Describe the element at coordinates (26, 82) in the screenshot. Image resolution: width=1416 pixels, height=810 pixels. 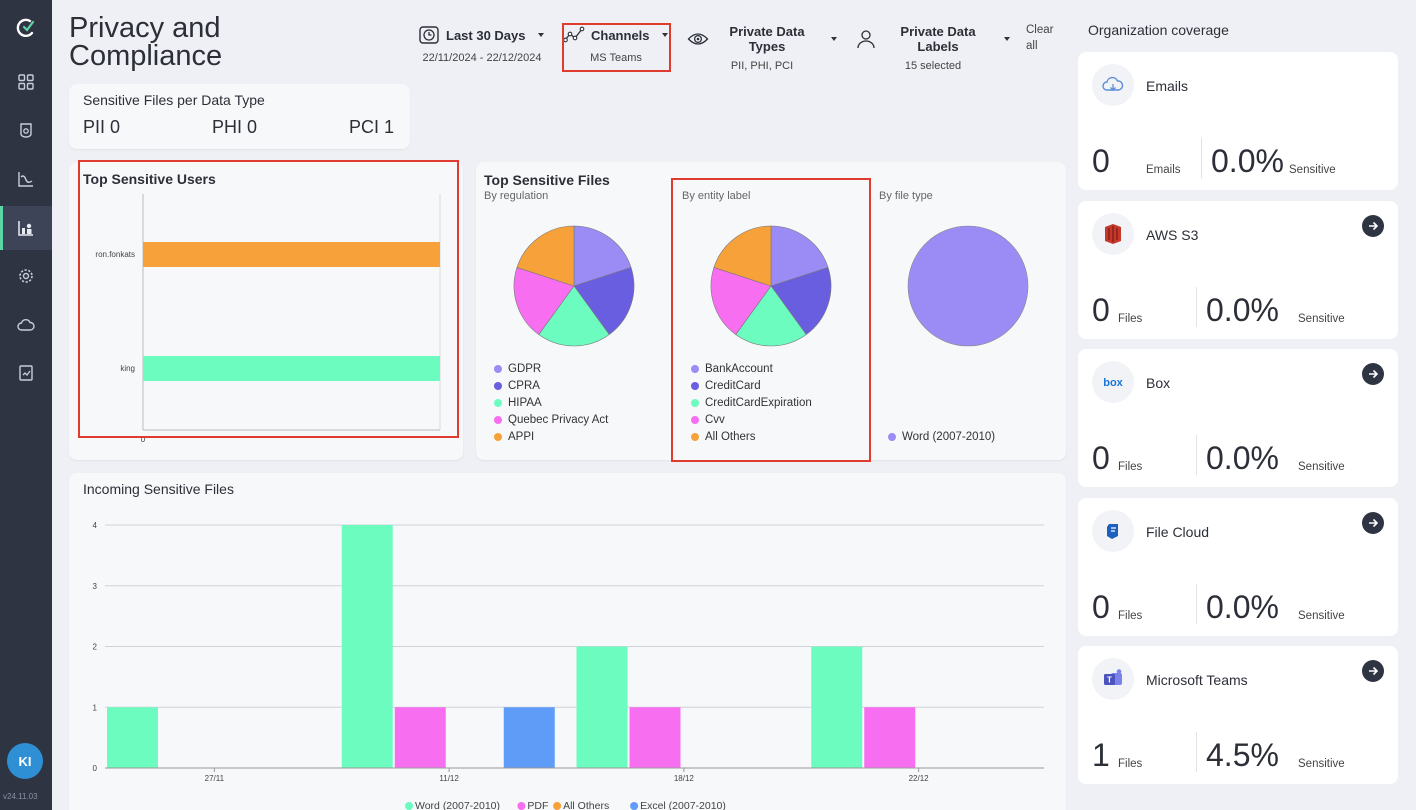
I see `nav-dashboard` at that location.